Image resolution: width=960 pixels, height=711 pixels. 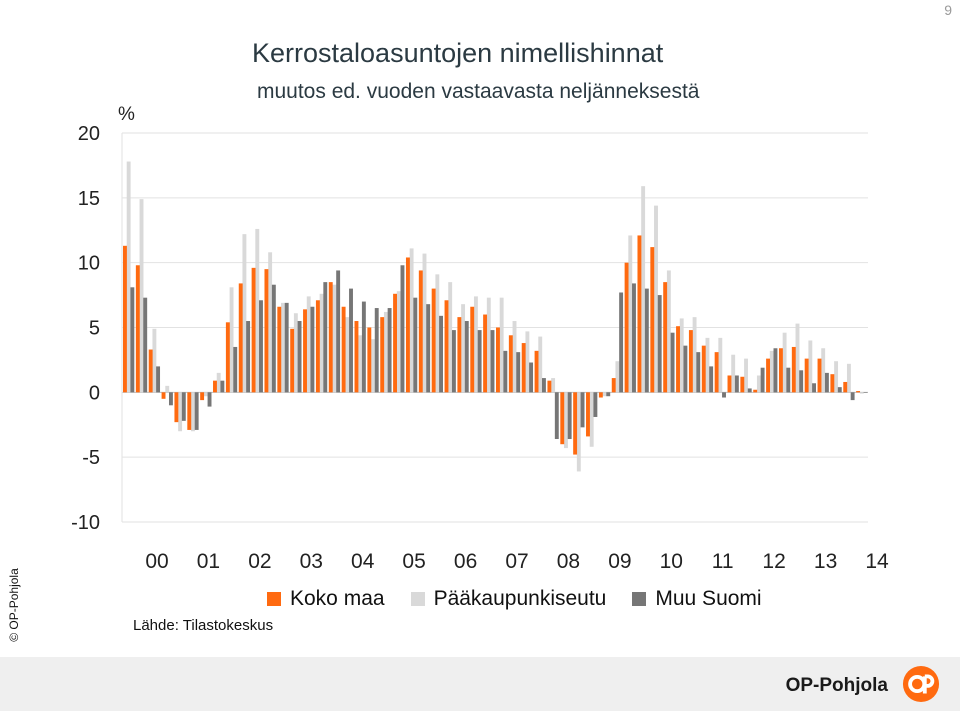 What do you see at coordinates (723, 561) in the screenshot?
I see `x-tick-label: 11` at bounding box center [723, 561].